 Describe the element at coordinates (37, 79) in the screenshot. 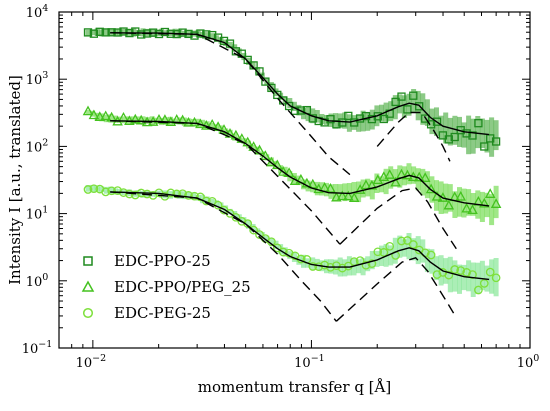

I see `y-tick-label: 10³` at that location.